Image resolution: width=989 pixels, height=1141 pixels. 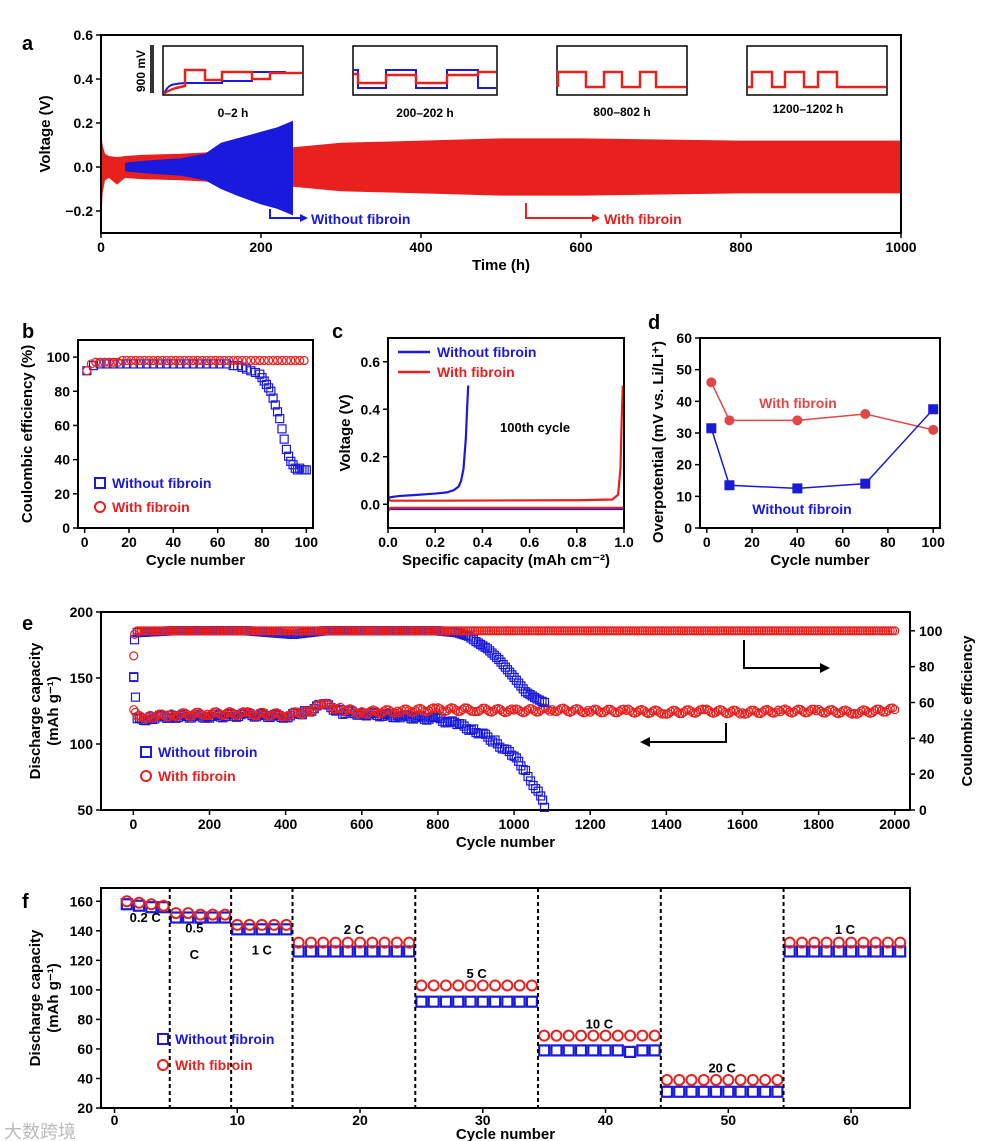 What do you see at coordinates (818, 824) in the screenshot?
I see `x-tick-label: 1800` at bounding box center [818, 824].